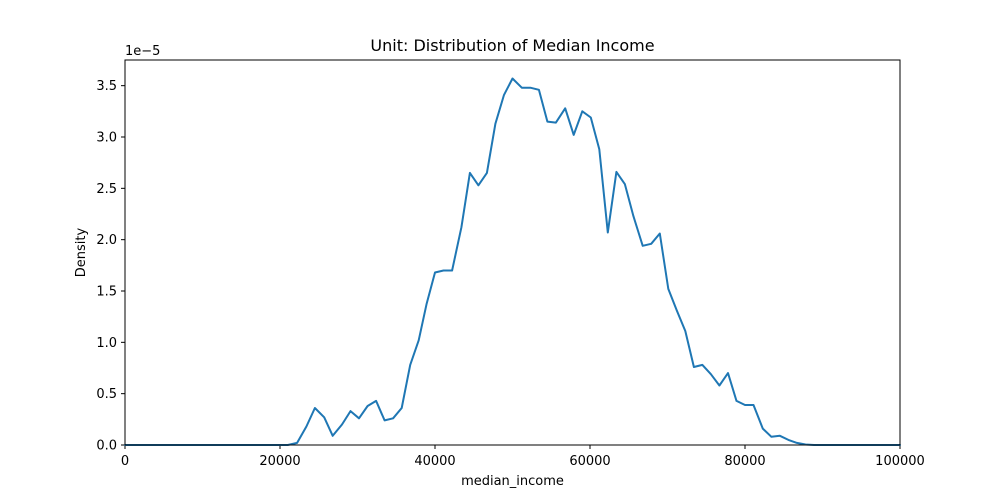  What do you see at coordinates (900, 461) in the screenshot?
I see `x-tick-label: 100000` at bounding box center [900, 461].